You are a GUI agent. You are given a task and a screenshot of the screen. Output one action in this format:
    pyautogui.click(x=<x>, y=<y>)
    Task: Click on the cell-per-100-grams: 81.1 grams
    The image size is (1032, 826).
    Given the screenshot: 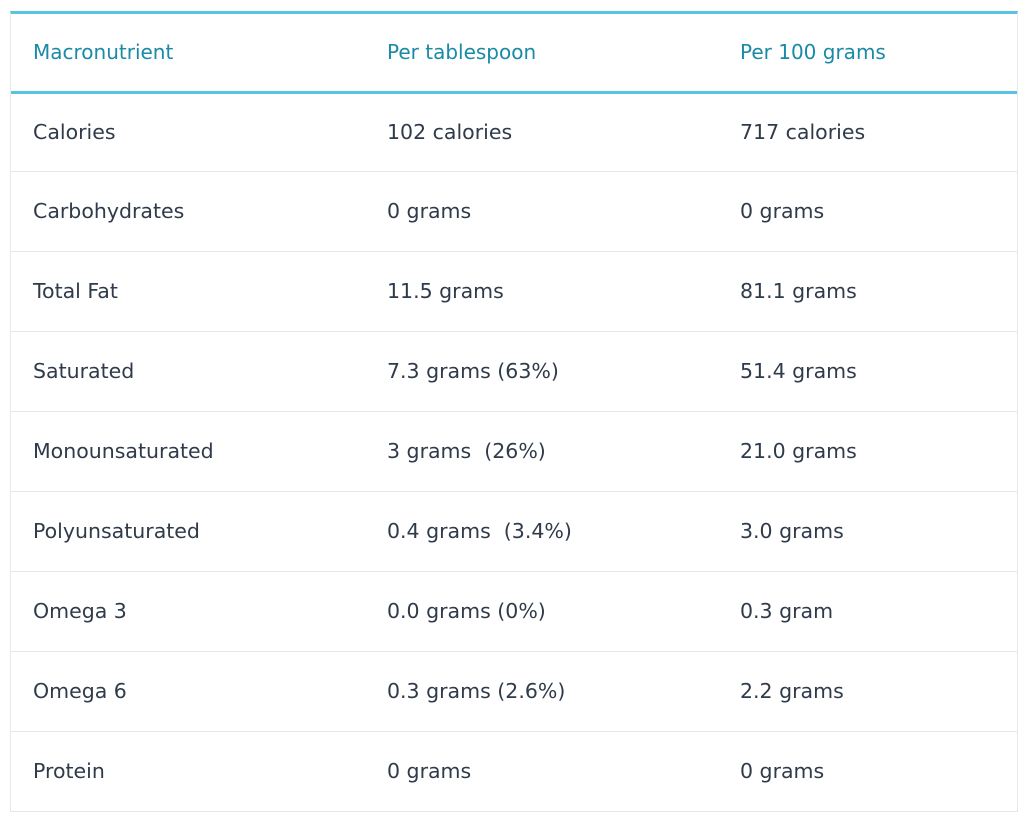 What is the action you would take?
    pyautogui.click(x=867, y=291)
    